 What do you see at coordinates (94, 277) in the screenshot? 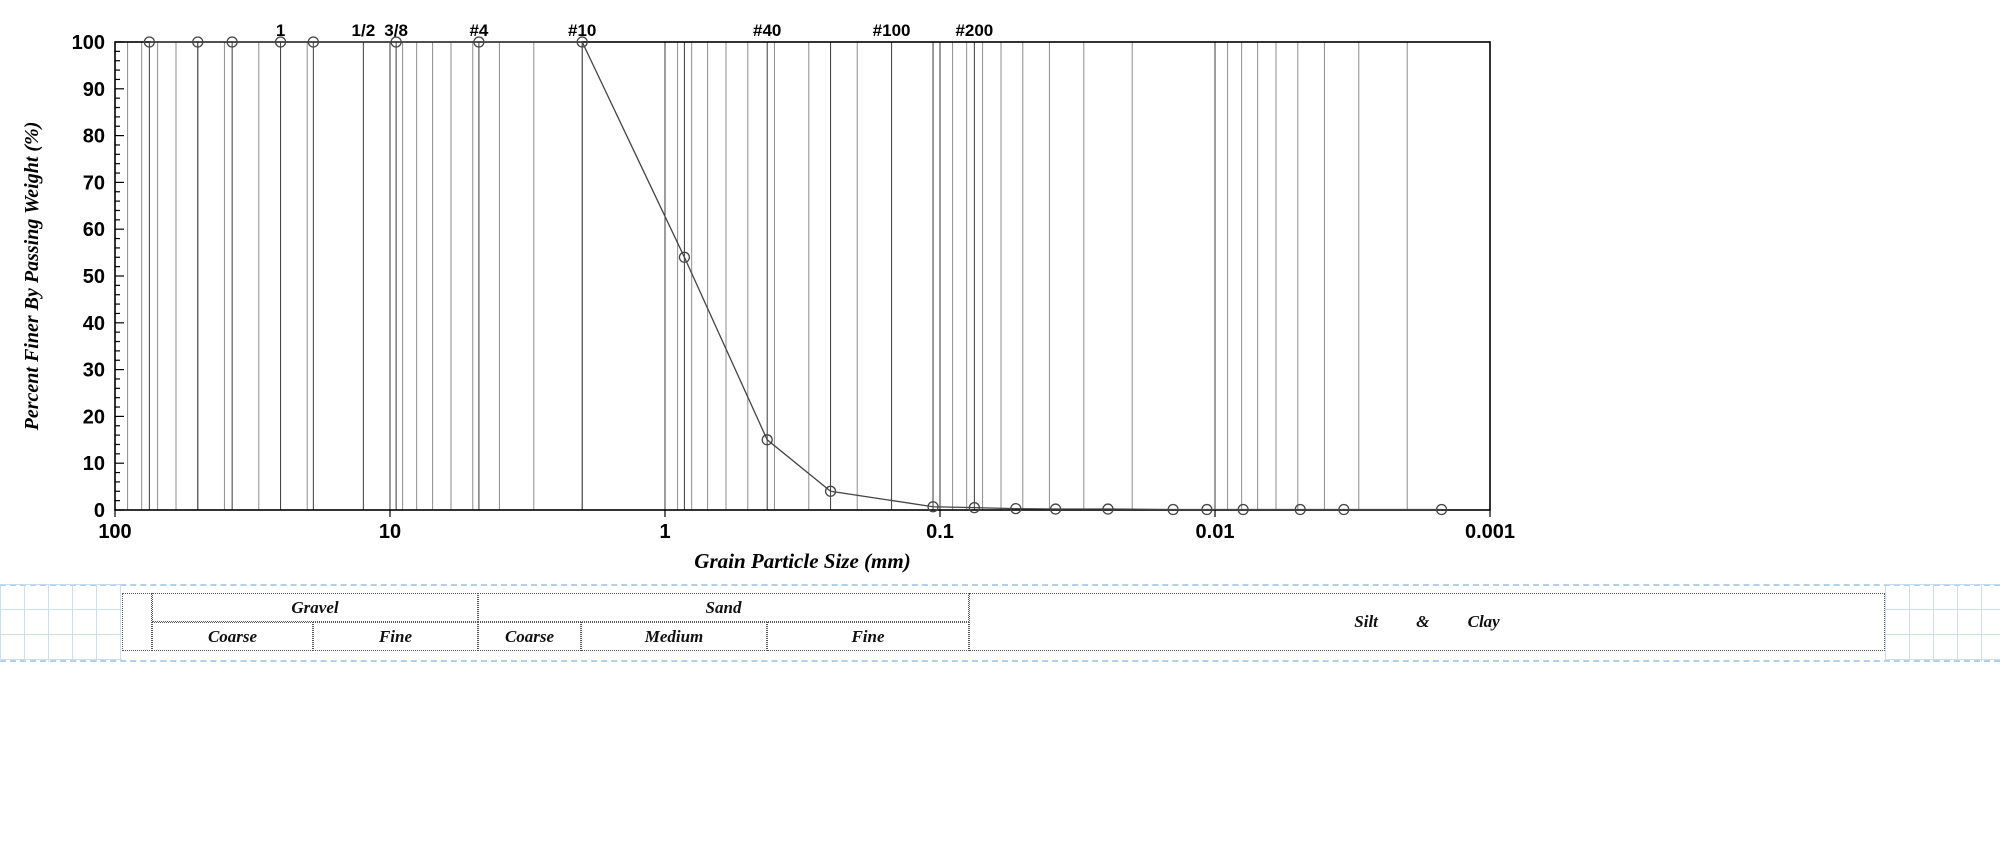
I see `y-tick-label: 50` at bounding box center [94, 277].